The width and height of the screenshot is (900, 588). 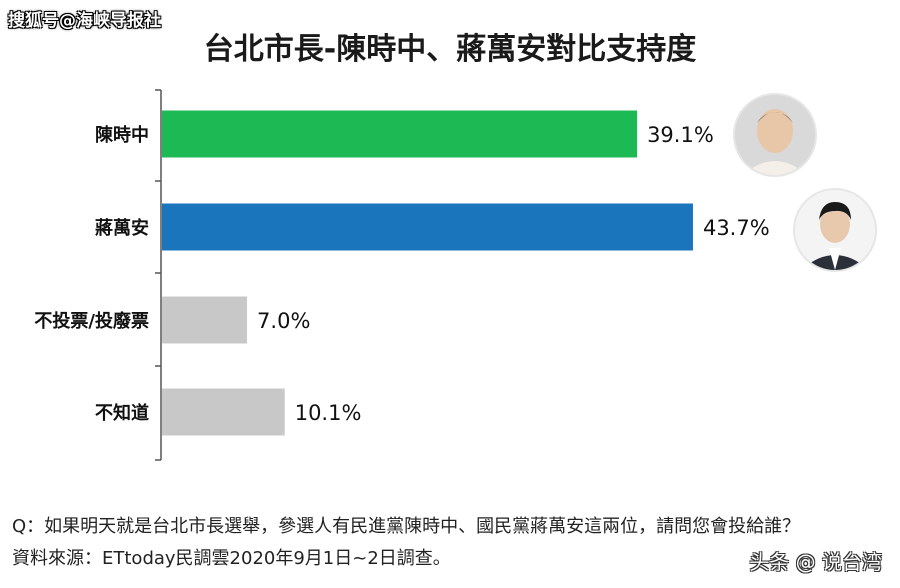 I want to click on candidate-2-portrait-icon, so click(x=835, y=230).